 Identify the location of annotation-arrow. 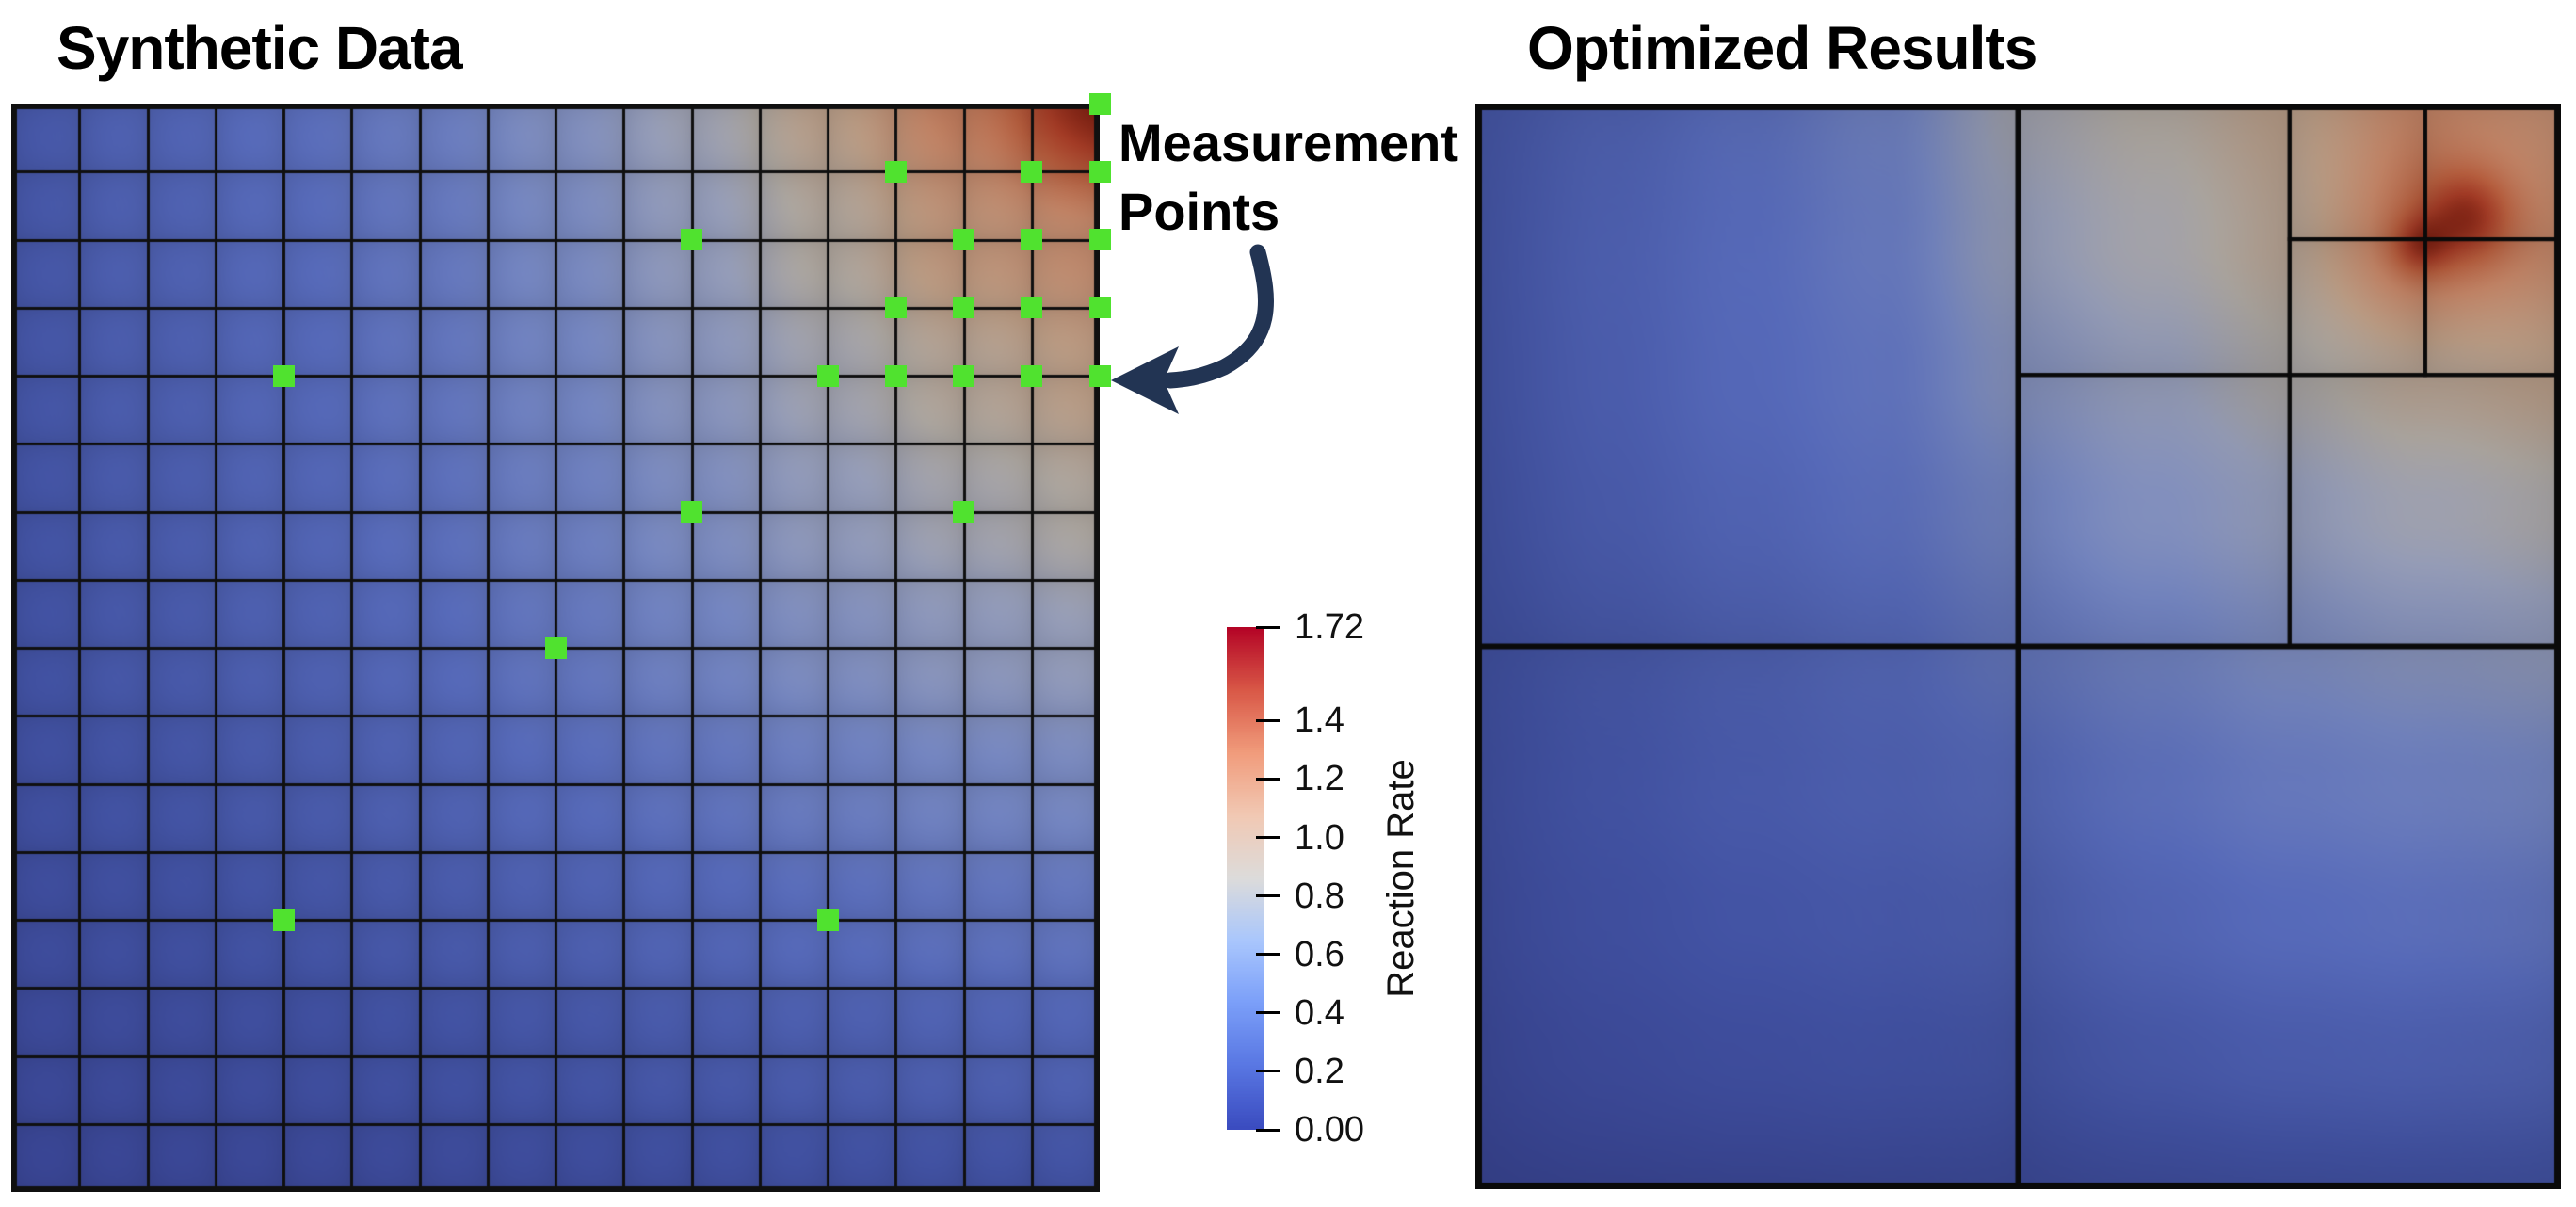
(1192, 329).